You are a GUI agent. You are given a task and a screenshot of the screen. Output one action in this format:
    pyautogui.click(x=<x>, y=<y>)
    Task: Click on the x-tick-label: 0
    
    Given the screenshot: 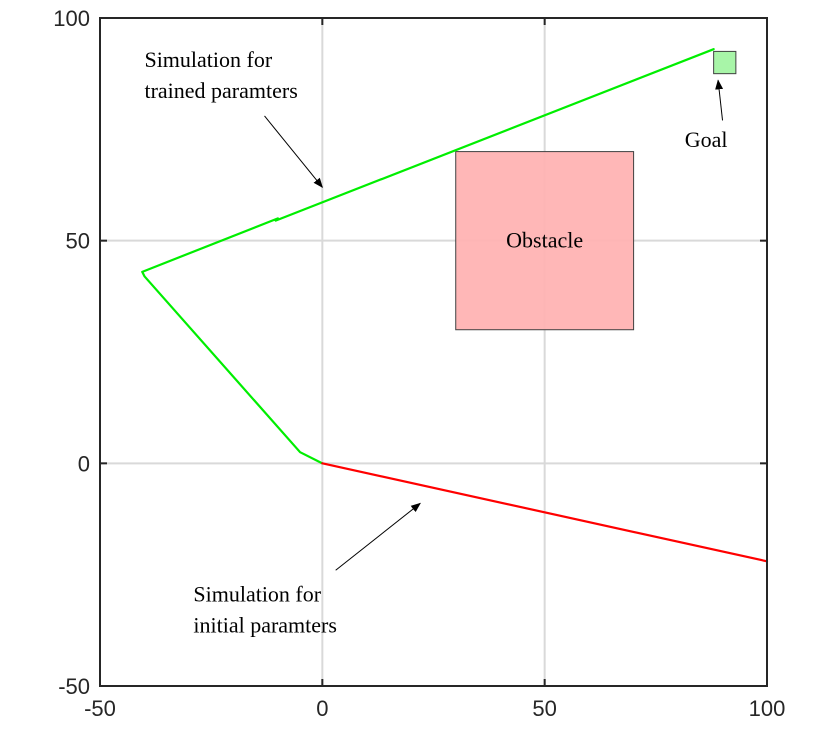 What is the action you would take?
    pyautogui.click(x=322, y=708)
    